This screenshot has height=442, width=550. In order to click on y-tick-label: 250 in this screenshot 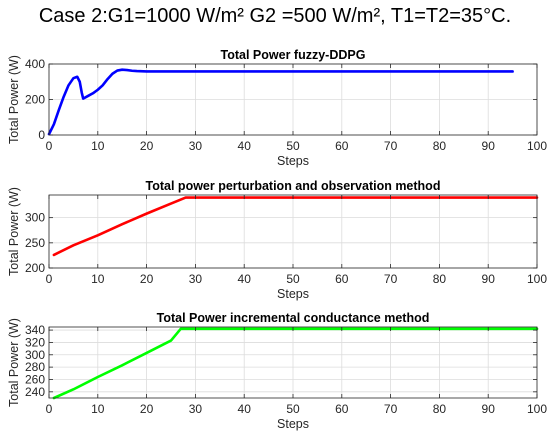, I will do `click(35, 243)`.